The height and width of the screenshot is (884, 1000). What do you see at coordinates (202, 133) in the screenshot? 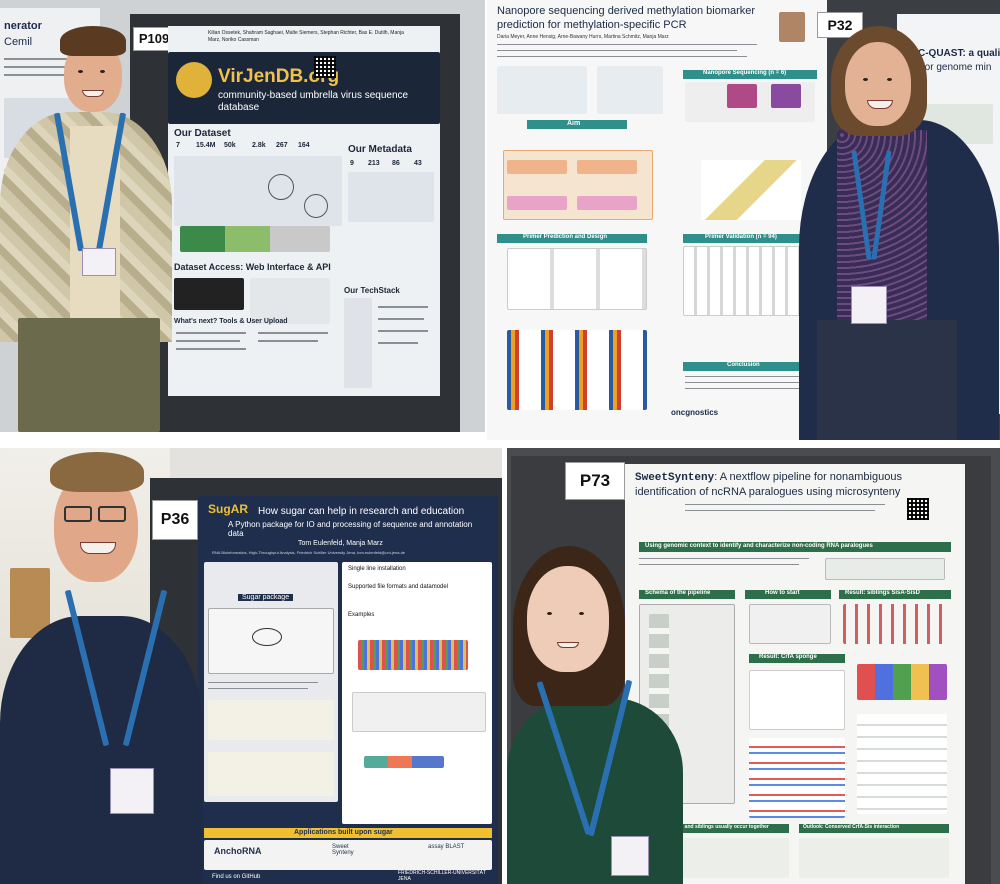
I see `section-our-dataset: Our Dataset` at bounding box center [202, 133].